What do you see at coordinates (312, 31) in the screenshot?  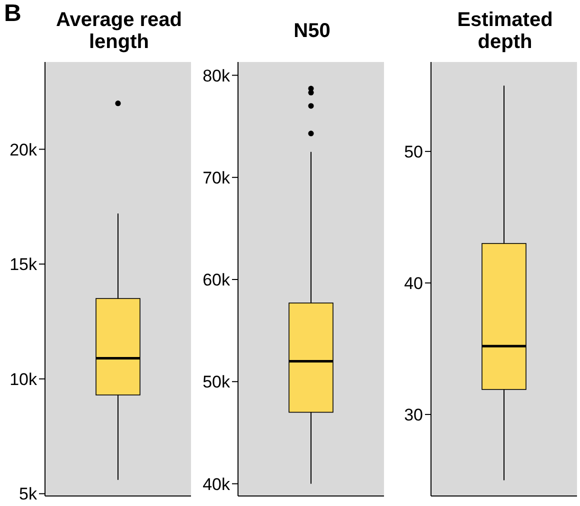 I see `chart-title: N50` at bounding box center [312, 31].